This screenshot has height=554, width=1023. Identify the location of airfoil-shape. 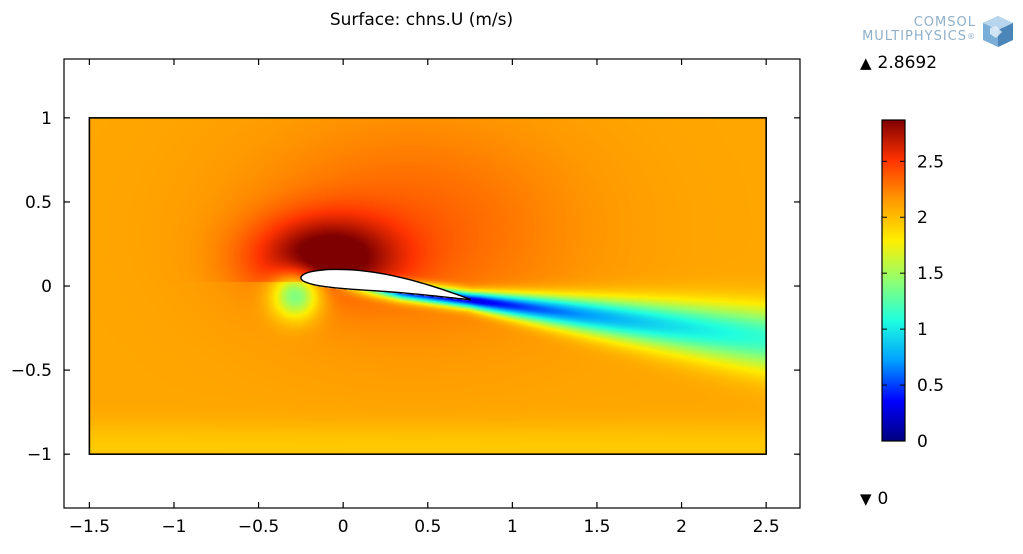
(385, 284).